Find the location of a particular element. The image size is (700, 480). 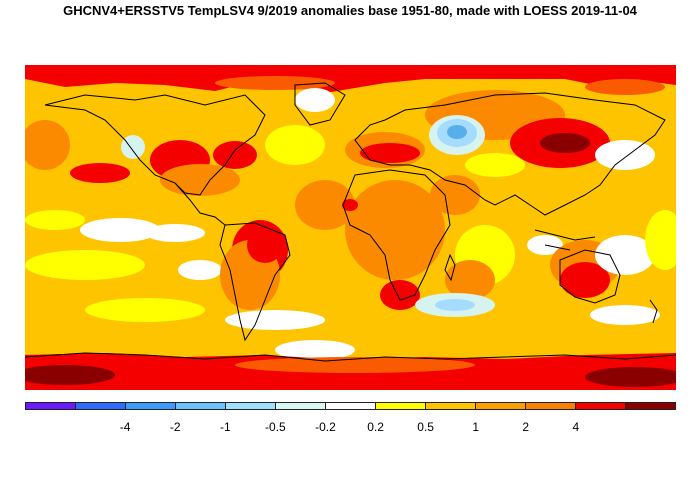

coast-central-america is located at coordinates (200, 204).